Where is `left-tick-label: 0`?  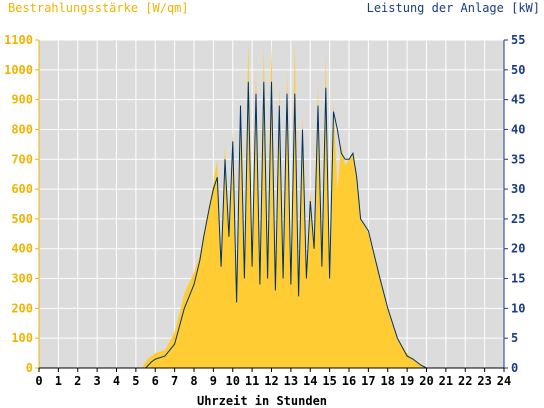 left-tick-label: 0 is located at coordinates (29, 368).